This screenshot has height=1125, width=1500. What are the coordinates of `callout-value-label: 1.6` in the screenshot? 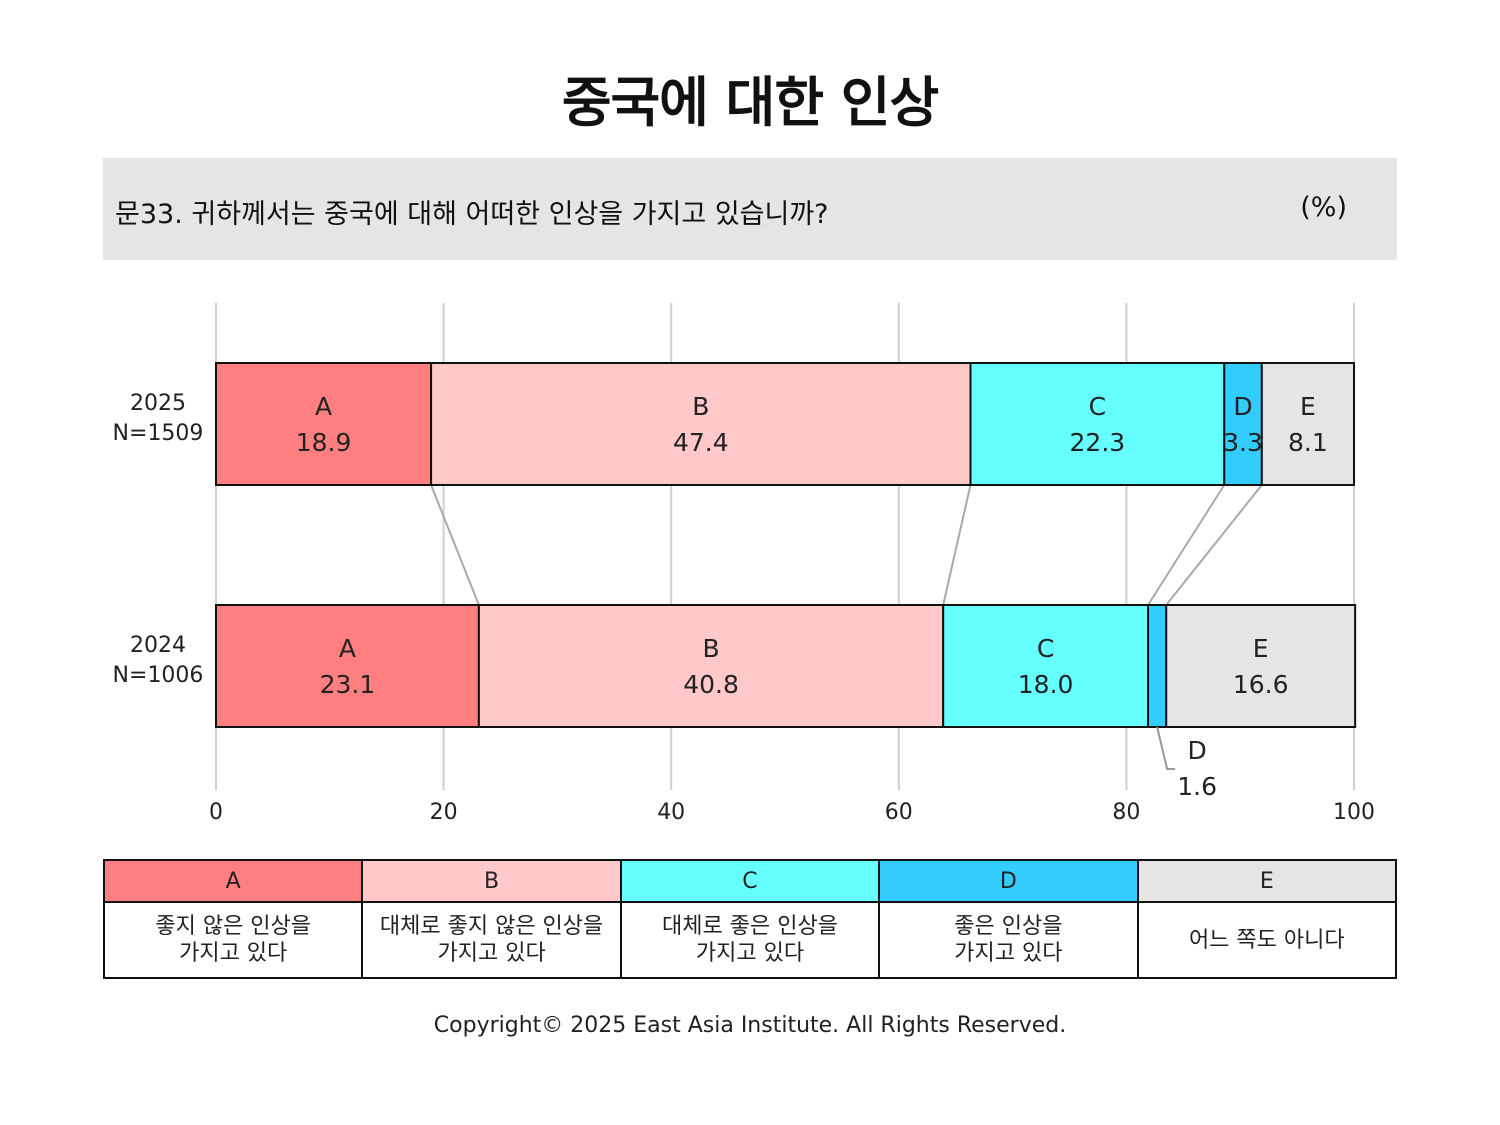 It's located at (1197, 786).